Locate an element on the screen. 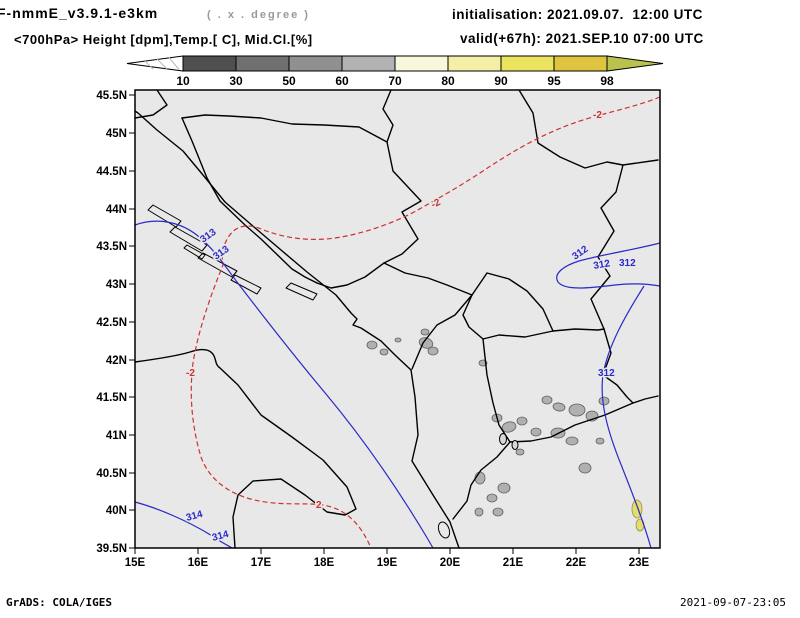 Image resolution: width=800 pixels, height=618 pixels. colorbar-scale: 10 30 50 60 70 80 90 95 98 is located at coordinates (395, 71).